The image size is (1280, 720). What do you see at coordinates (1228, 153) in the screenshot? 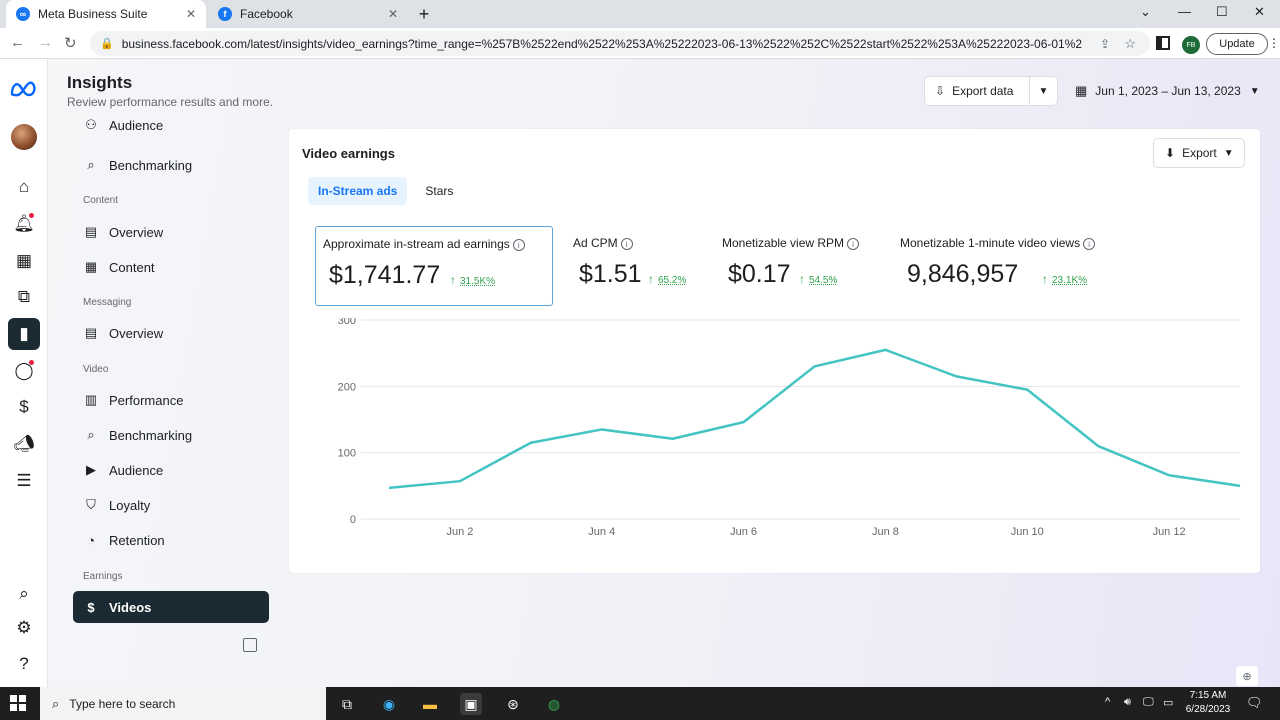
I see `caret-down-icon: ▼` at bounding box center [1228, 153].